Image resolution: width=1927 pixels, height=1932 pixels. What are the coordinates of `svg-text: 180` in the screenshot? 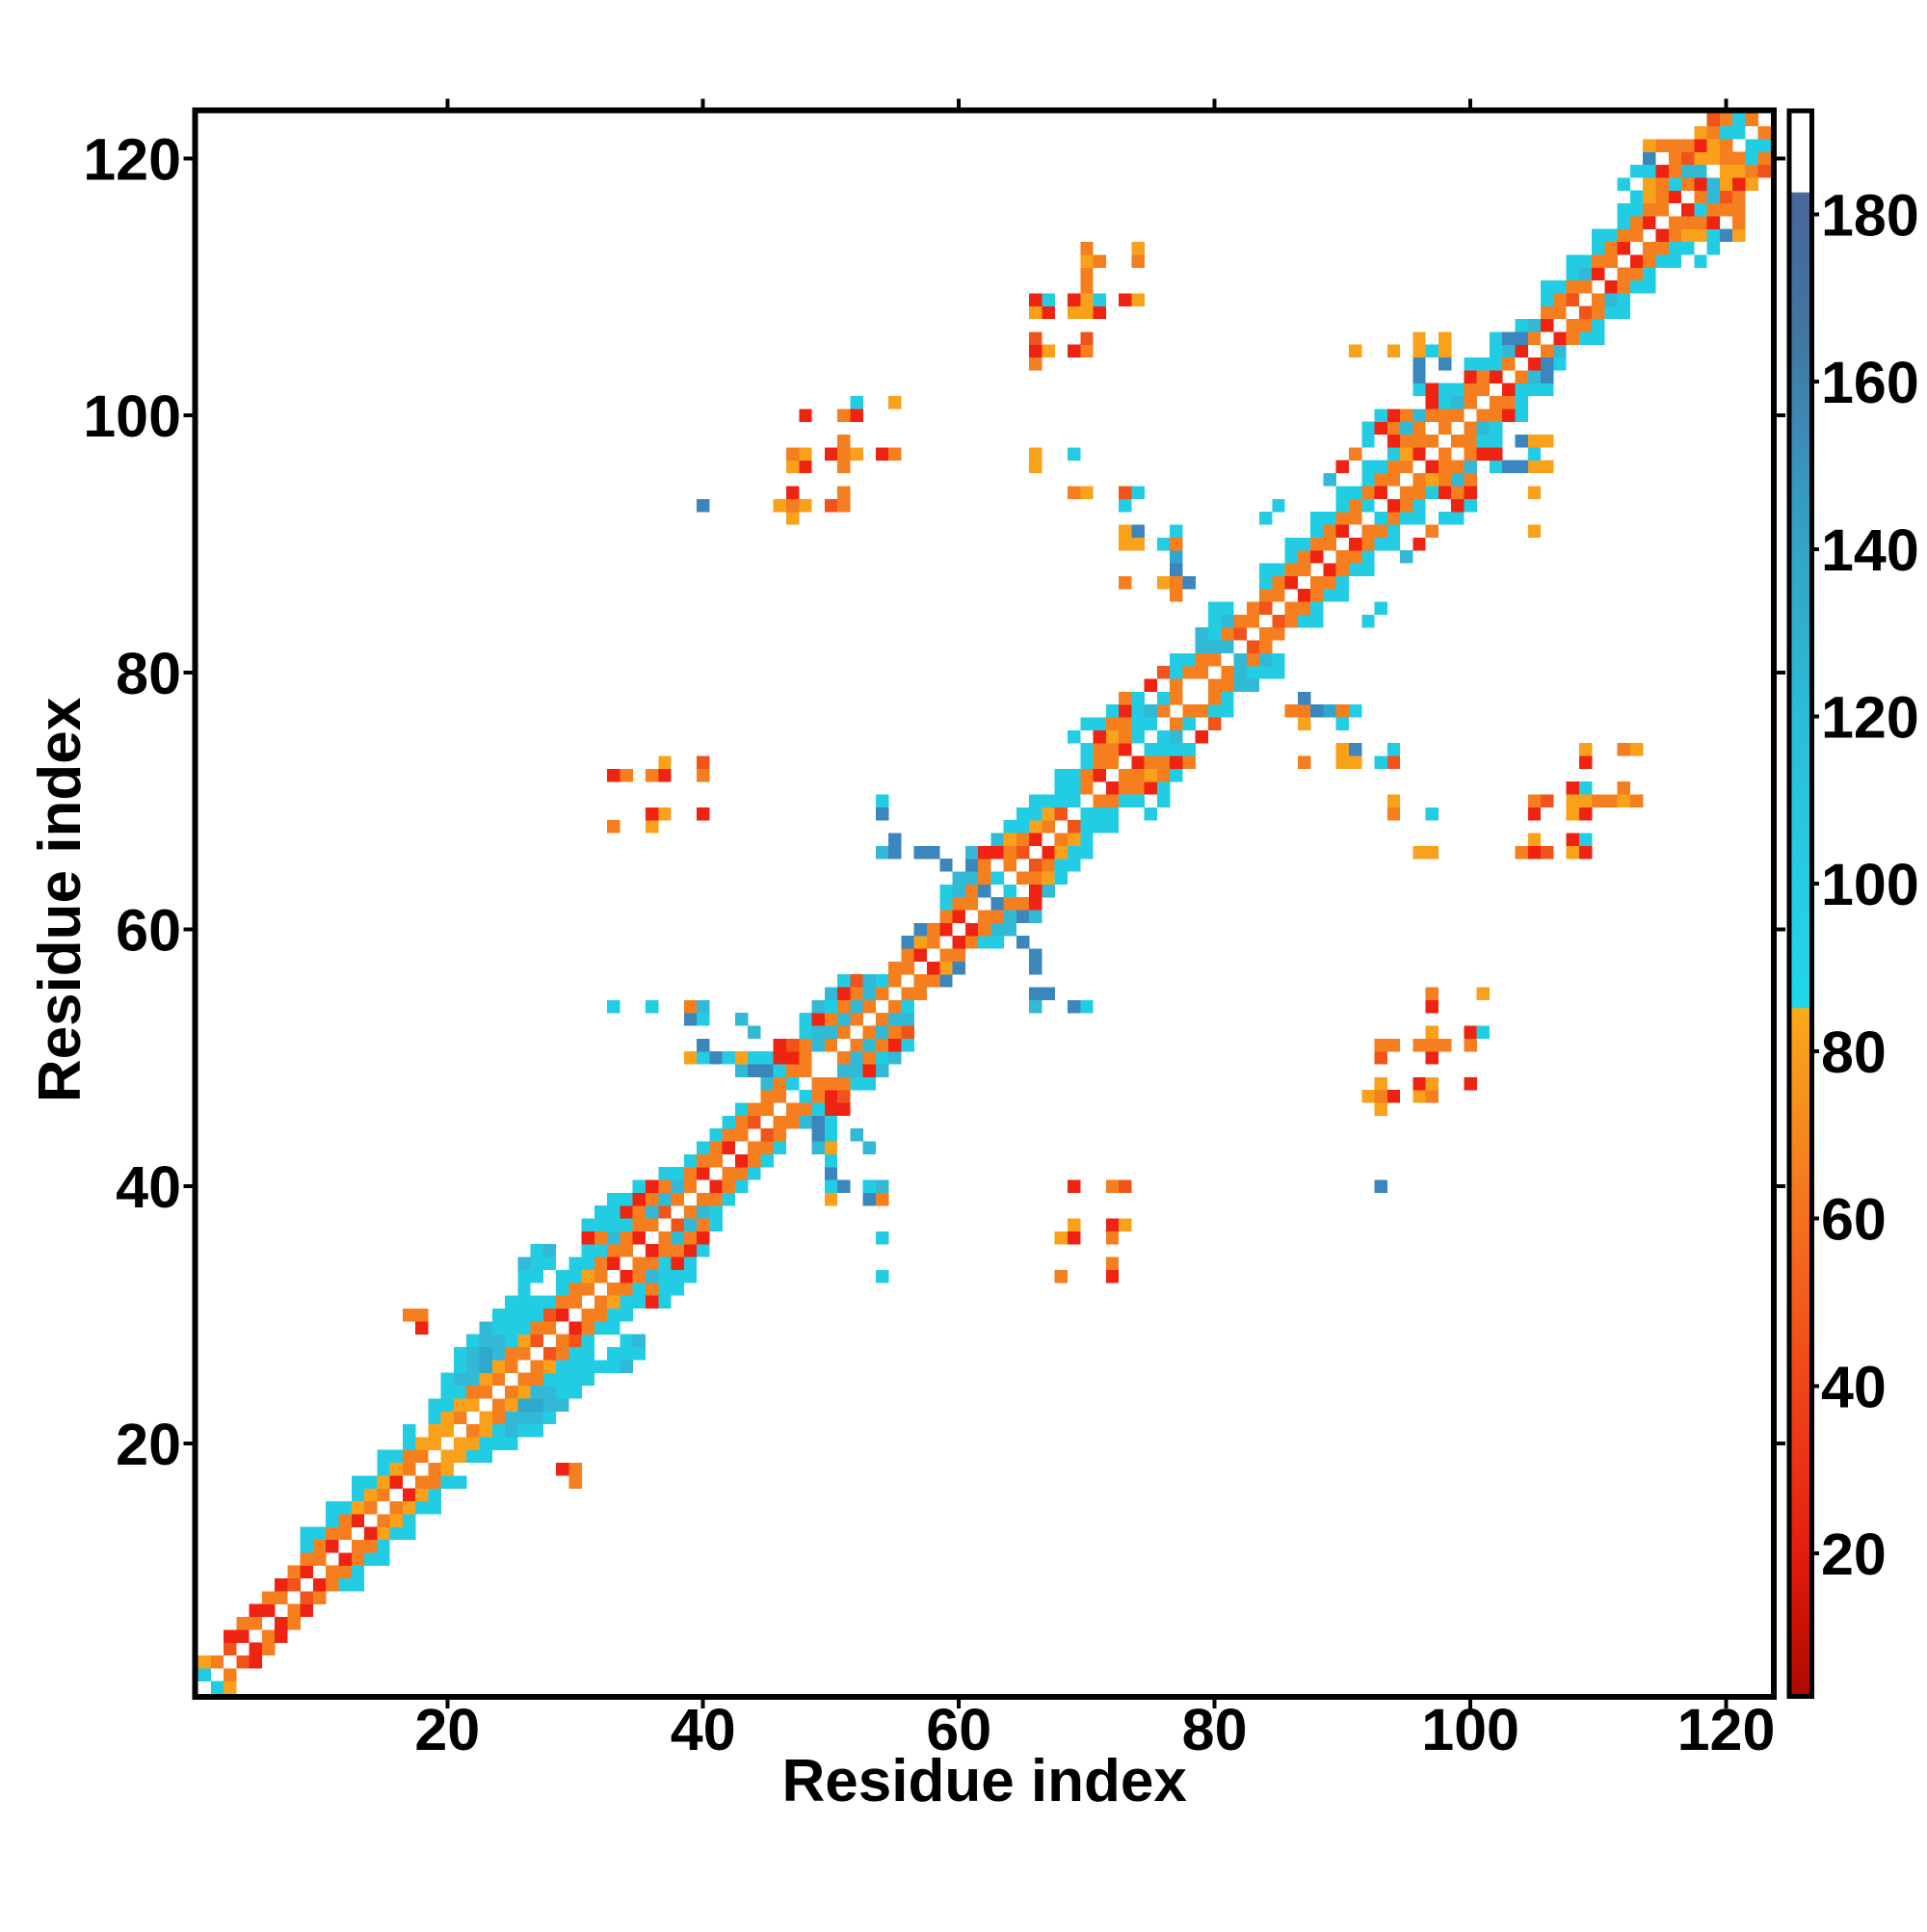 It's located at (1870, 215).